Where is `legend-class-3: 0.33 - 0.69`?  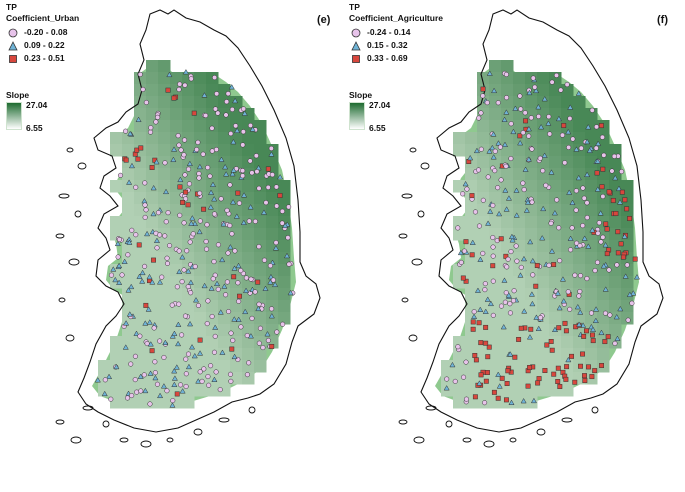 legend-class-3: 0.33 - 0.69 is located at coordinates (396, 58).